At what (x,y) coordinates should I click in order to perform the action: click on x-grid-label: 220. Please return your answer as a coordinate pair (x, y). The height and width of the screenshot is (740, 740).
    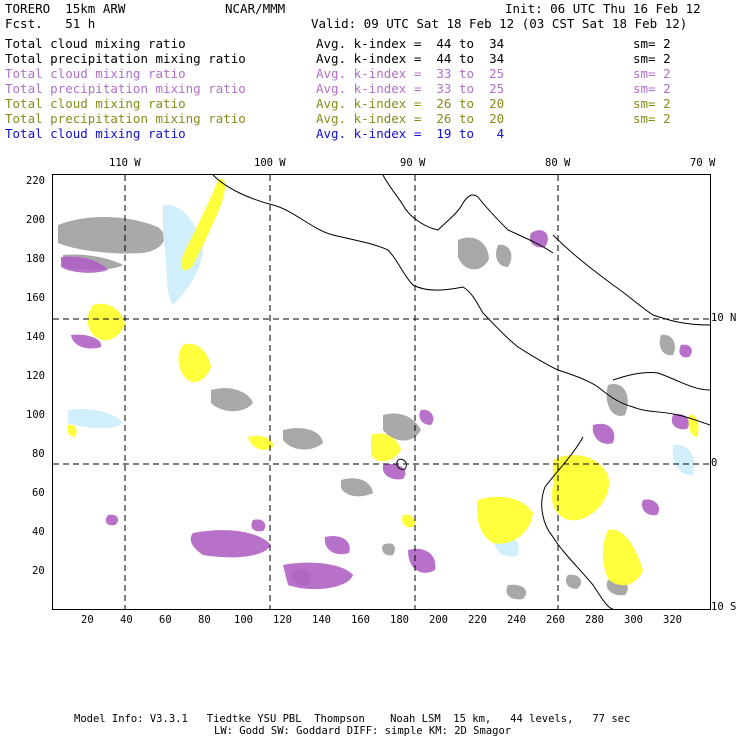
    Looking at the image, I should click on (477, 620).